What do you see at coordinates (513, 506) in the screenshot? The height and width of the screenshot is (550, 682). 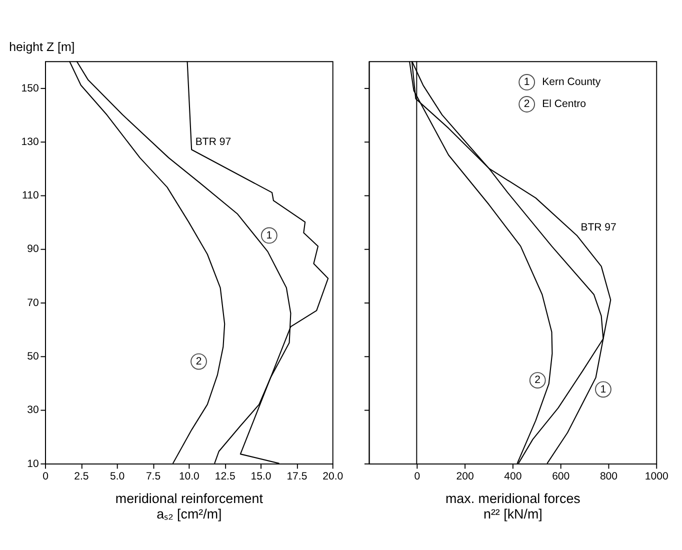 I see `x-axis-title: max. meridional forces n²² [kN/m]` at bounding box center [513, 506].